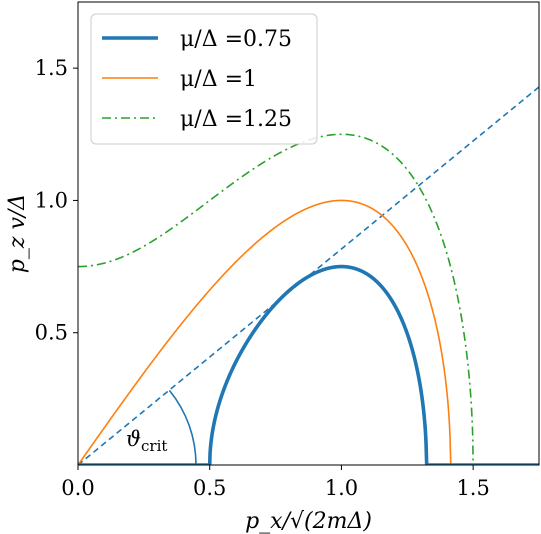  I want to click on x-tick-label-0: 0.0, so click(77, 488).